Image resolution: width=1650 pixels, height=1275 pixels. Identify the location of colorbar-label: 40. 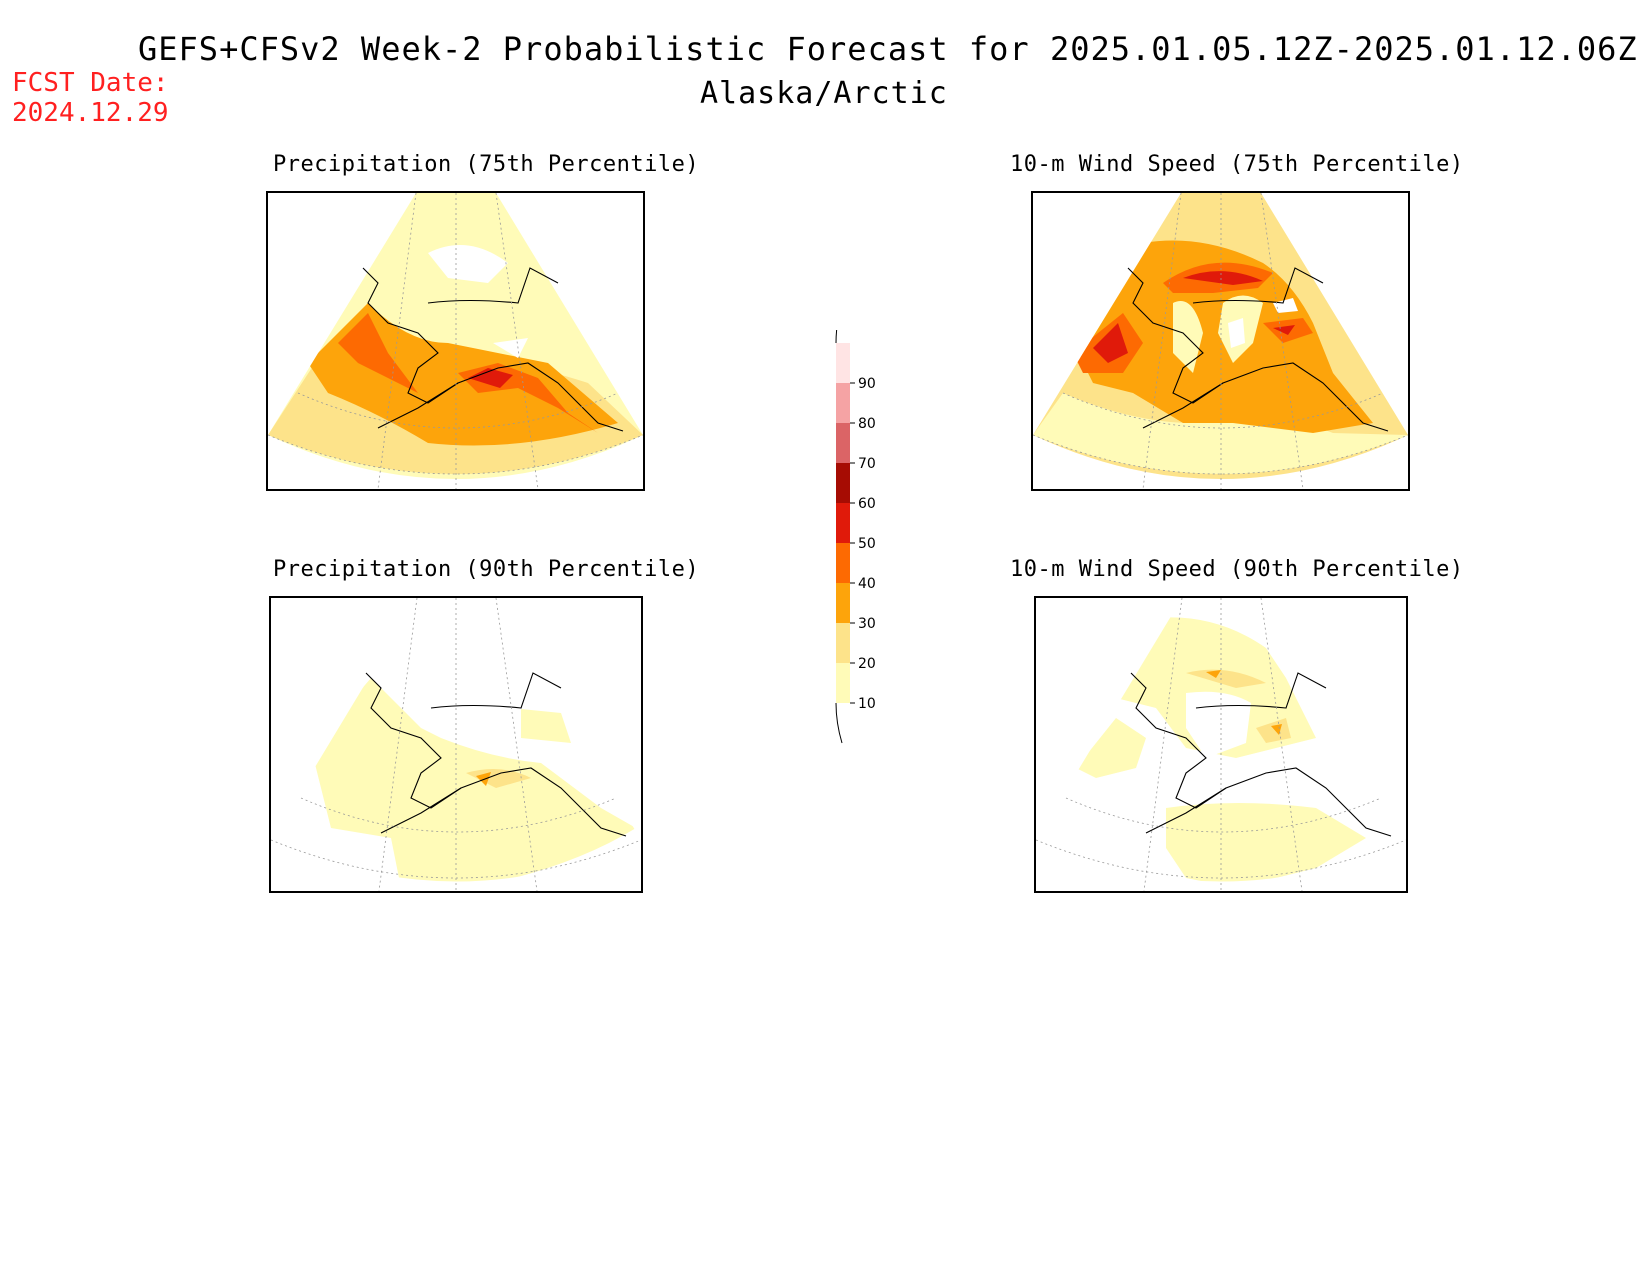
(867, 584).